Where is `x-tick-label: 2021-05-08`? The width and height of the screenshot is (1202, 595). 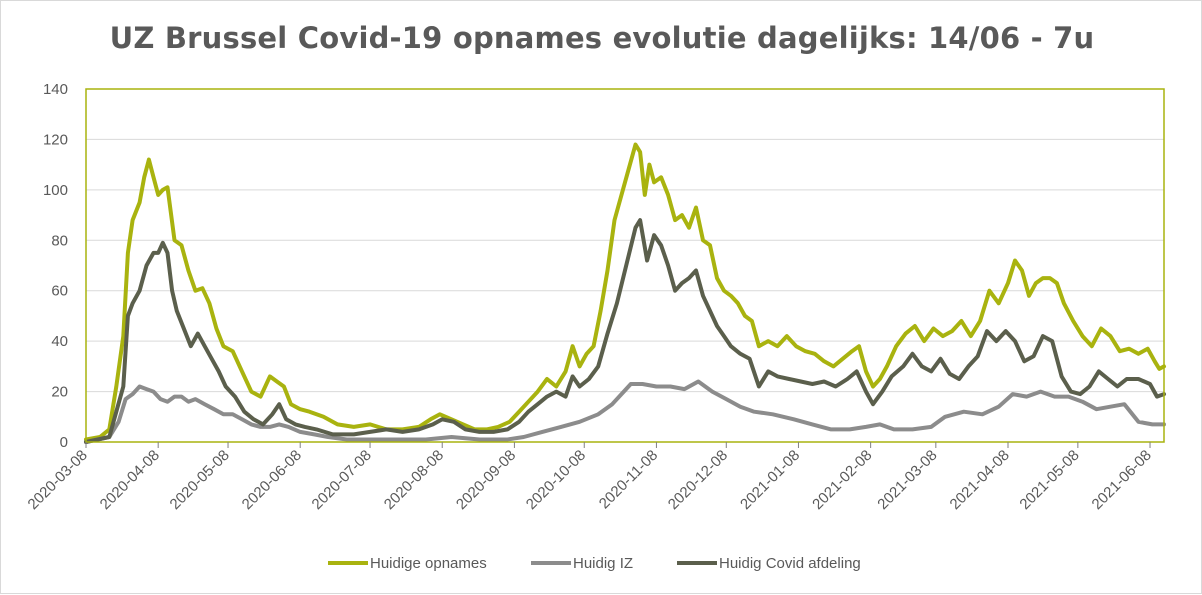 x-tick-label: 2021-05-08 is located at coordinates (1049, 480).